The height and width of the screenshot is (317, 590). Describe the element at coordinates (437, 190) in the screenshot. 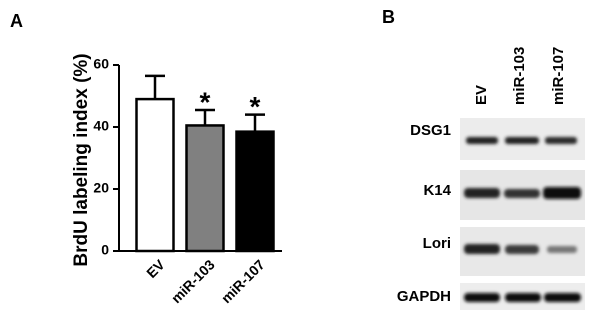

I see `row-label: K14` at that location.